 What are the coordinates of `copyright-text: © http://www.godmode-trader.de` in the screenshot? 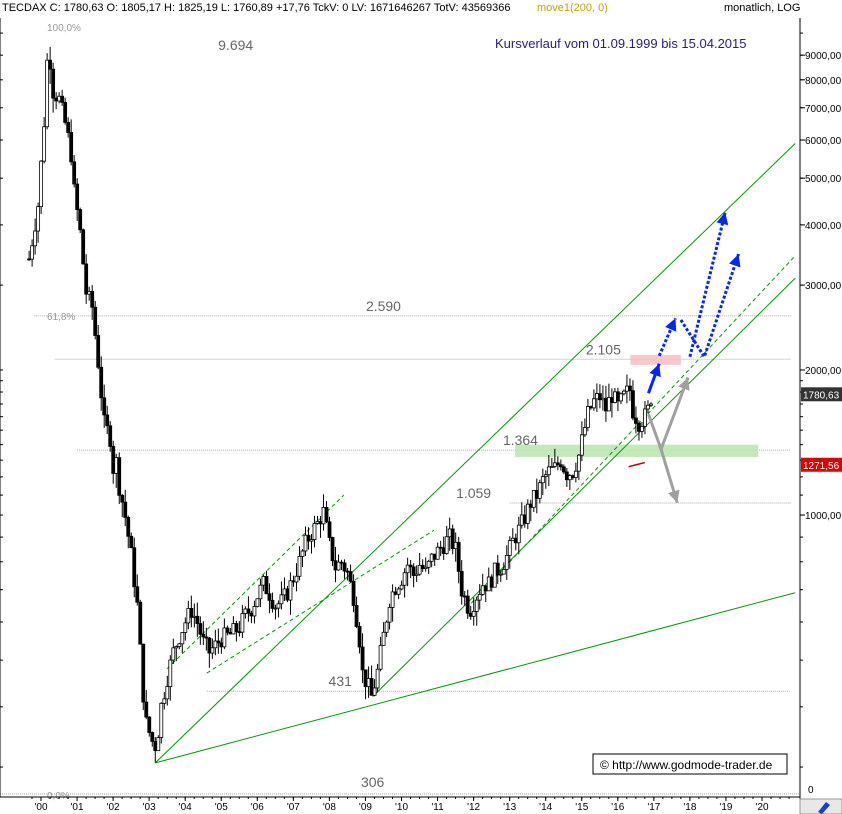 It's located at (686, 765).